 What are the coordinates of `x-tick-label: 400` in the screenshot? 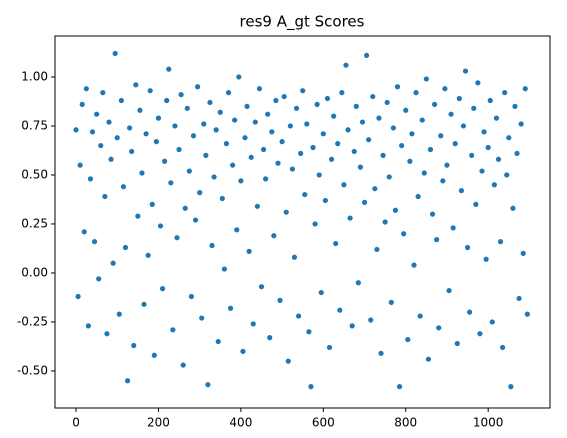 It's located at (240, 423).